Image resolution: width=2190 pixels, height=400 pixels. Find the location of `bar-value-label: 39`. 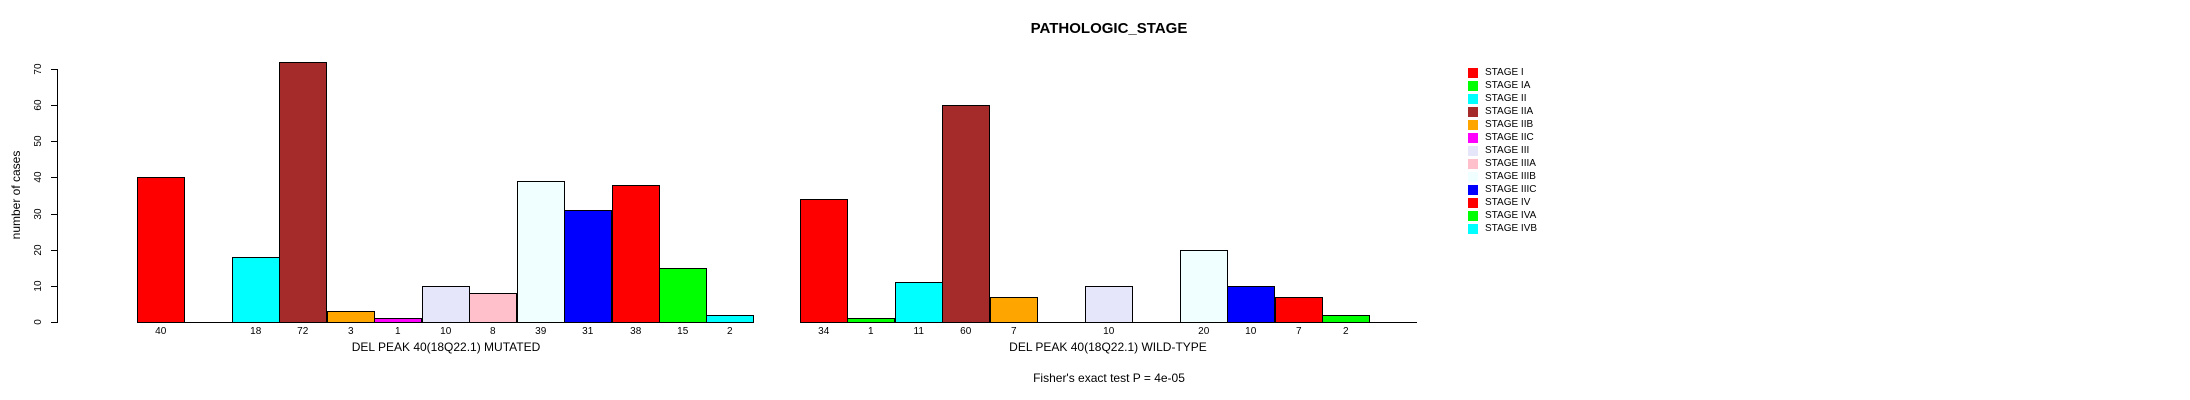

bar-value-label: 39 is located at coordinates (541, 331).